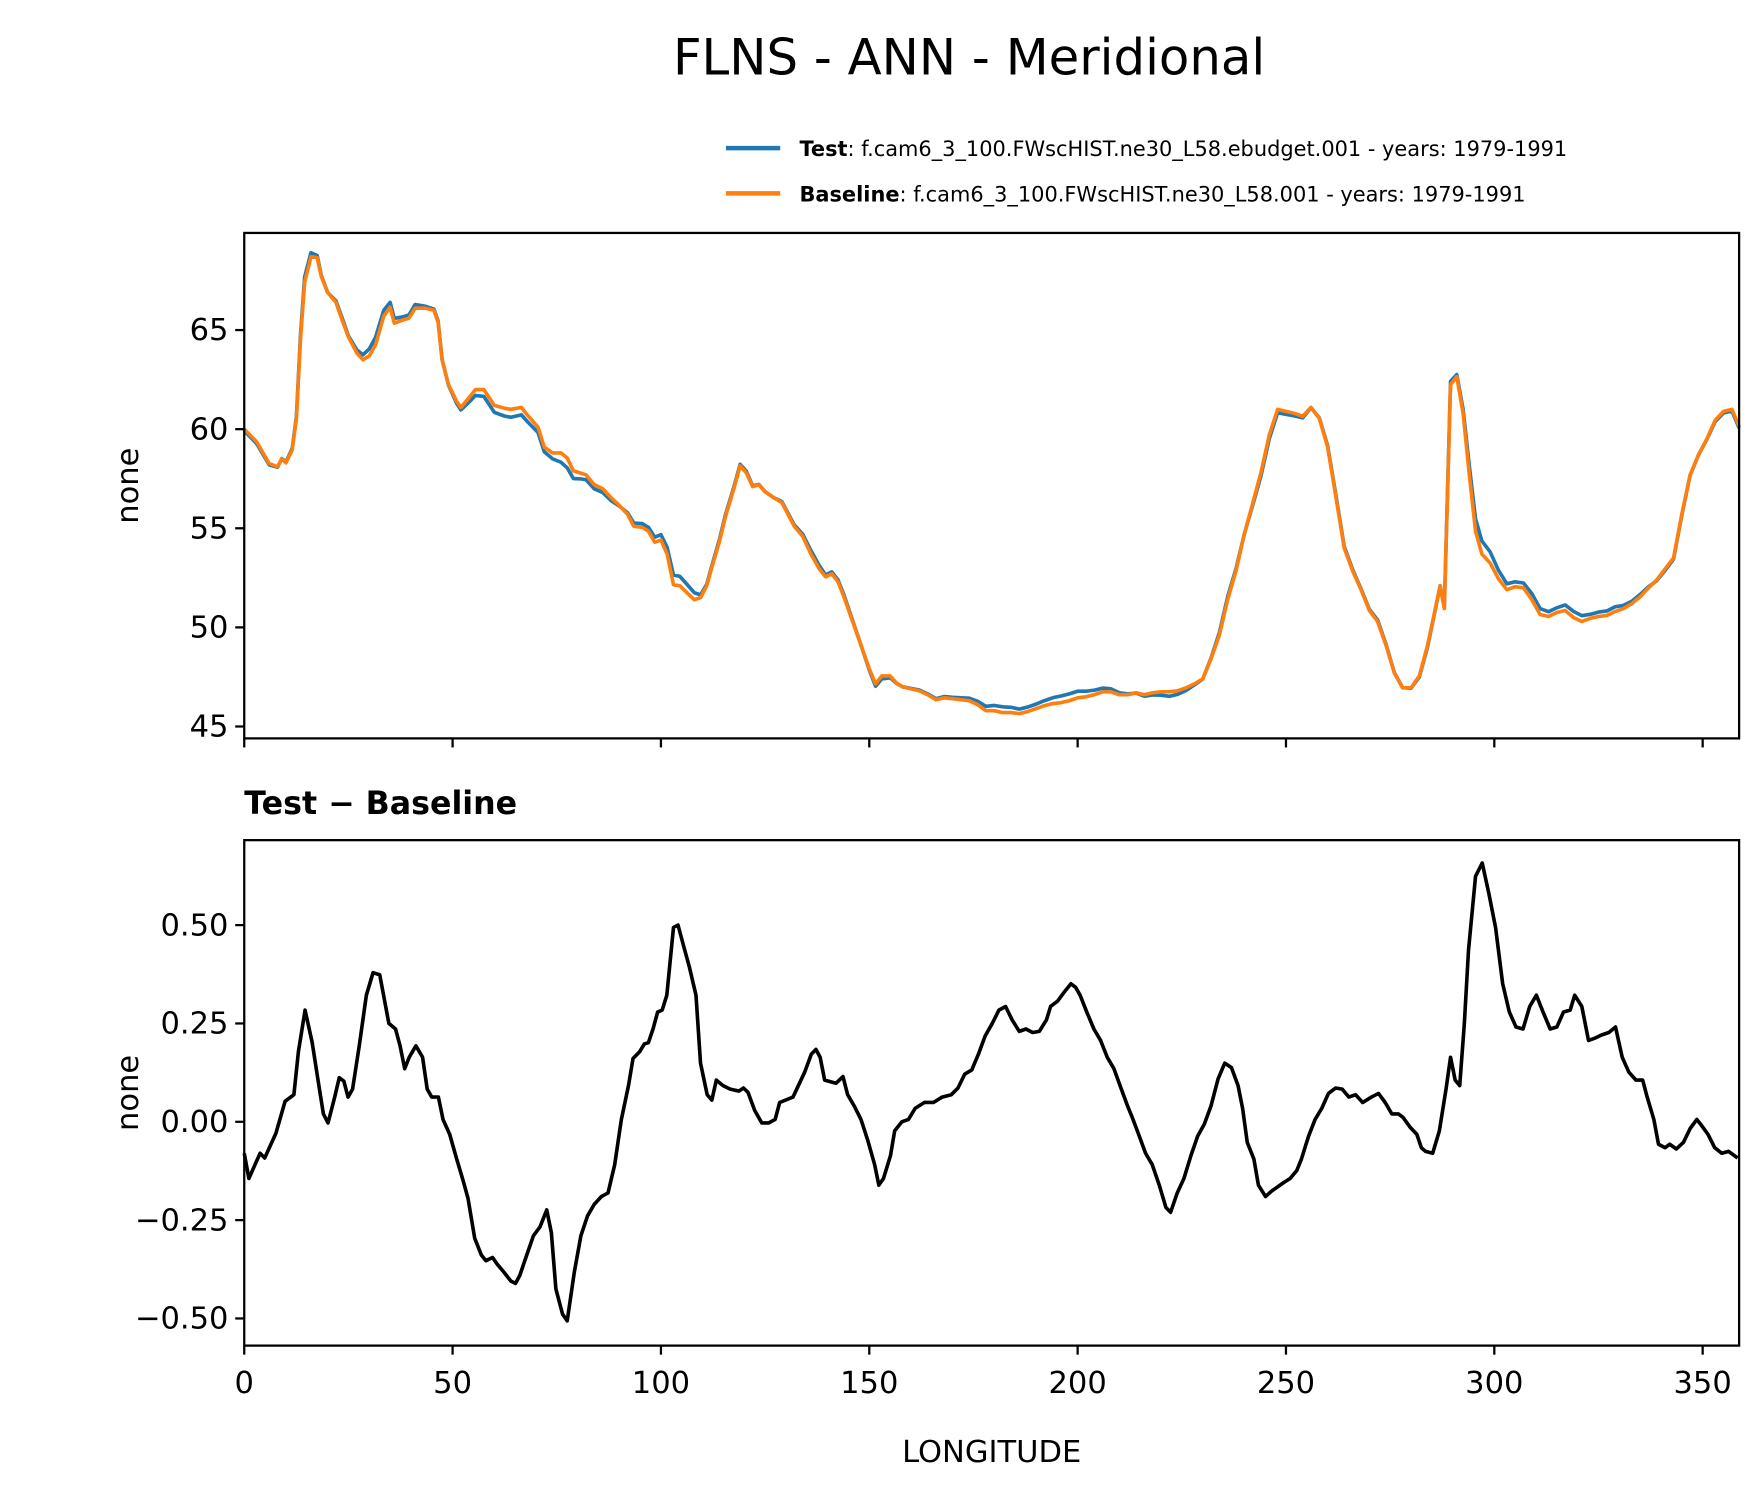 The height and width of the screenshot is (1496, 1764). I want to click on diff-y-tick-label: −0.50, so click(182, 1319).